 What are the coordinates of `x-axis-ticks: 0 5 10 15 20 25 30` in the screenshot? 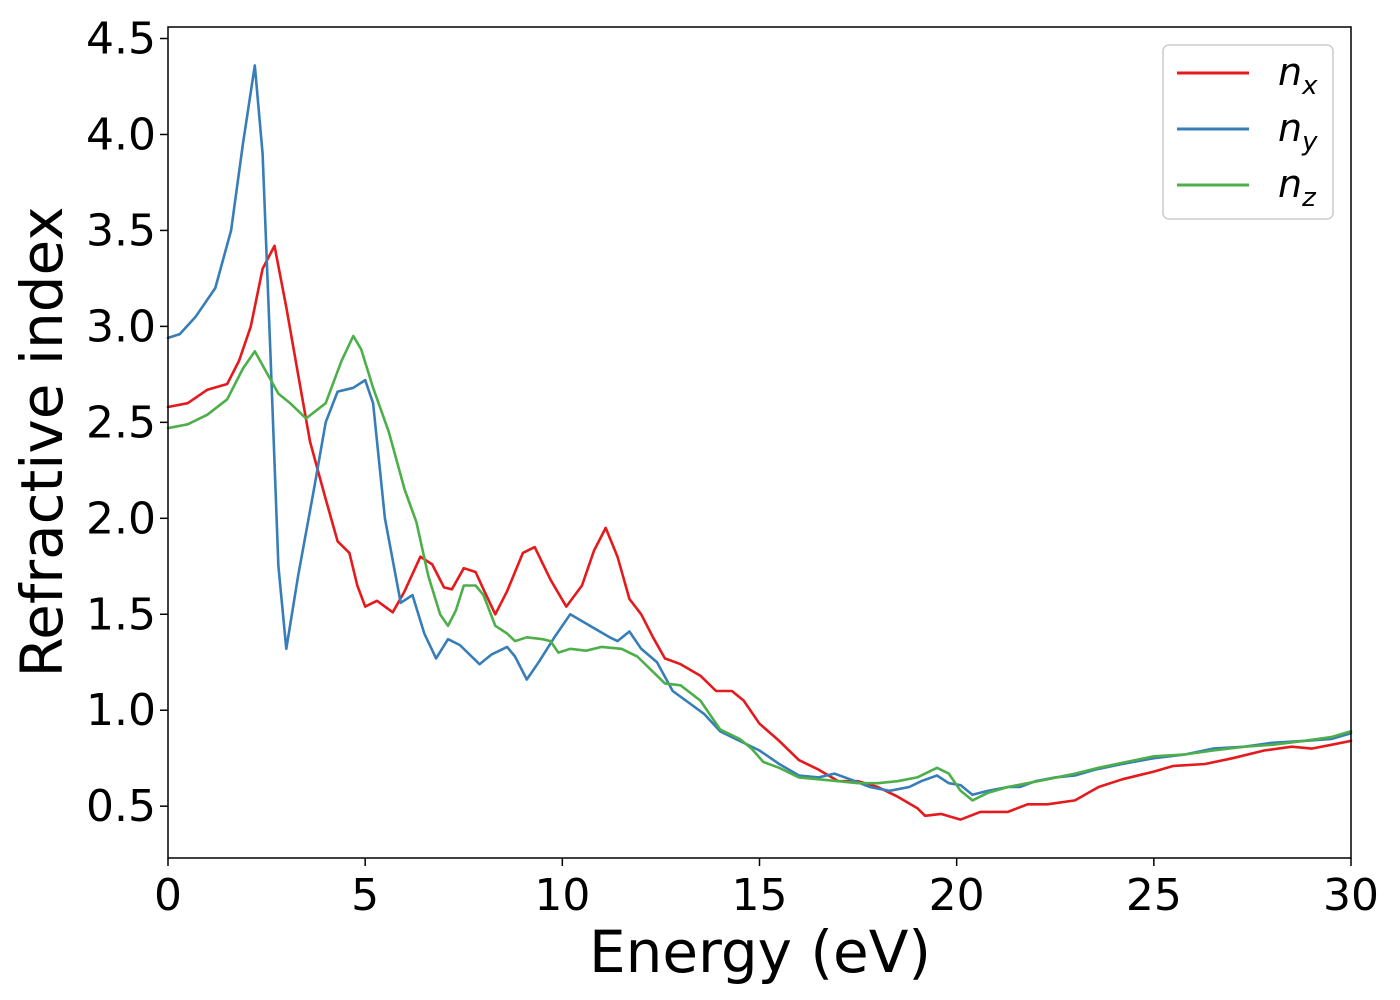 It's located at (766, 889).